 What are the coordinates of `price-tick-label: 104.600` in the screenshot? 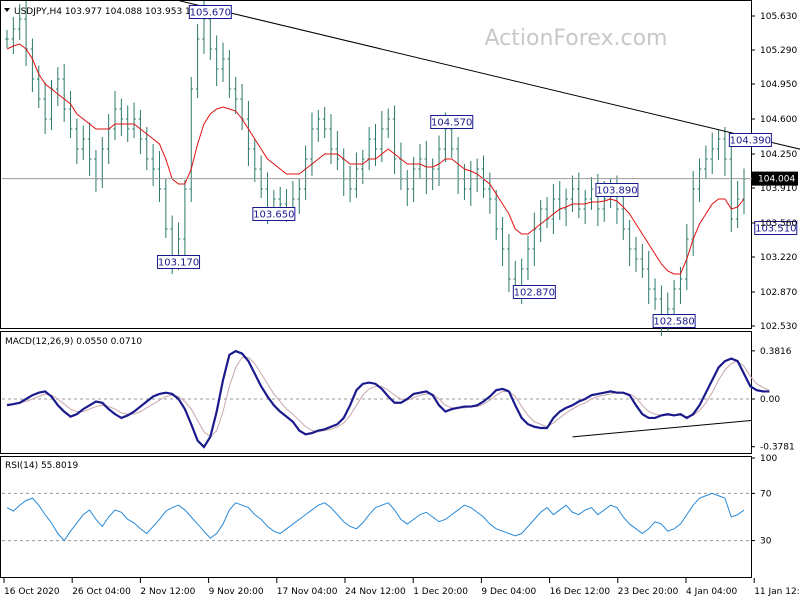 It's located at (778, 120).